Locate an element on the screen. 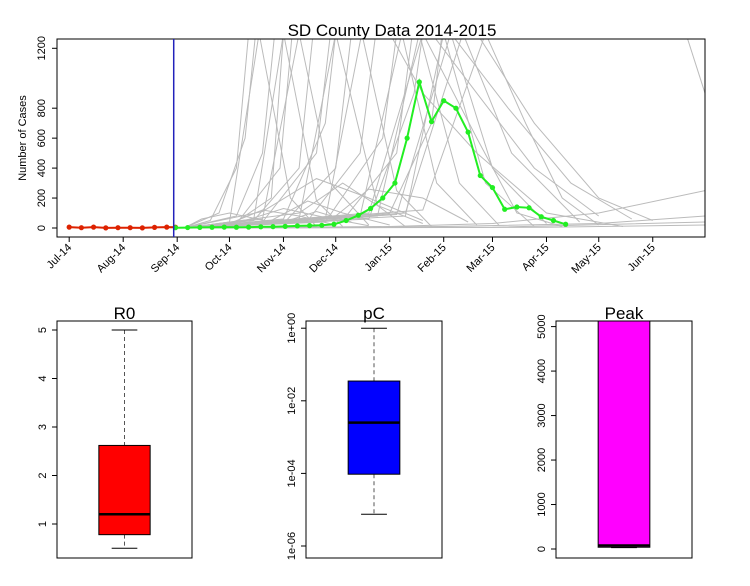 Image resolution: width=750 pixels, height=586 pixels. peak-boxplot: Peak 0 1000 2000 3000 4000 5000 is located at coordinates (614, 431).